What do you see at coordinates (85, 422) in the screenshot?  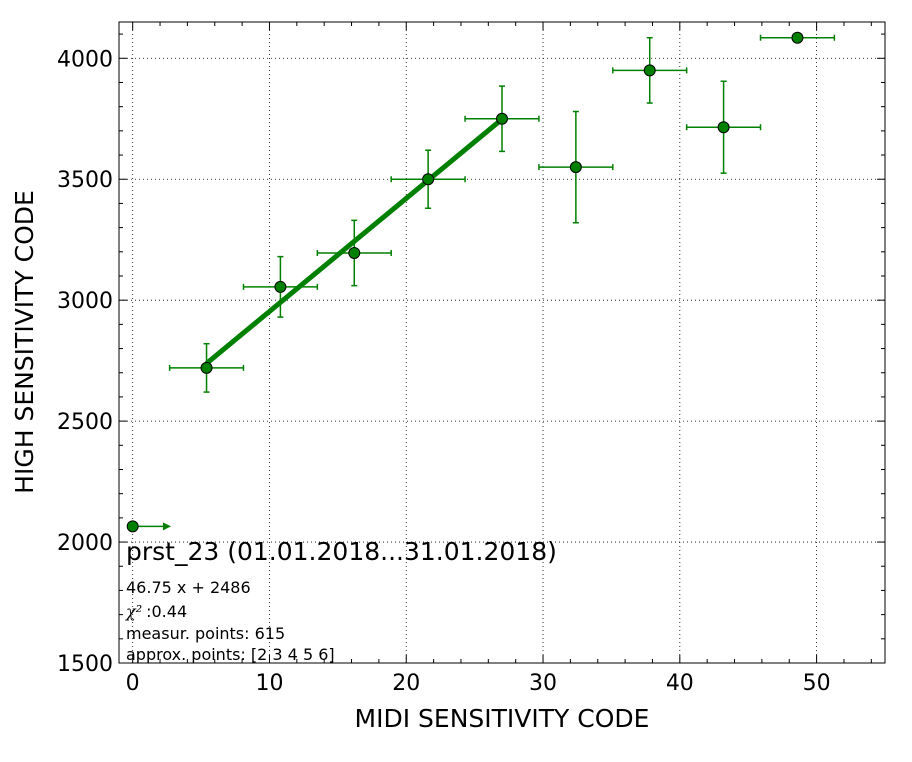 I see `y-tick-label: 2500` at bounding box center [85, 422].